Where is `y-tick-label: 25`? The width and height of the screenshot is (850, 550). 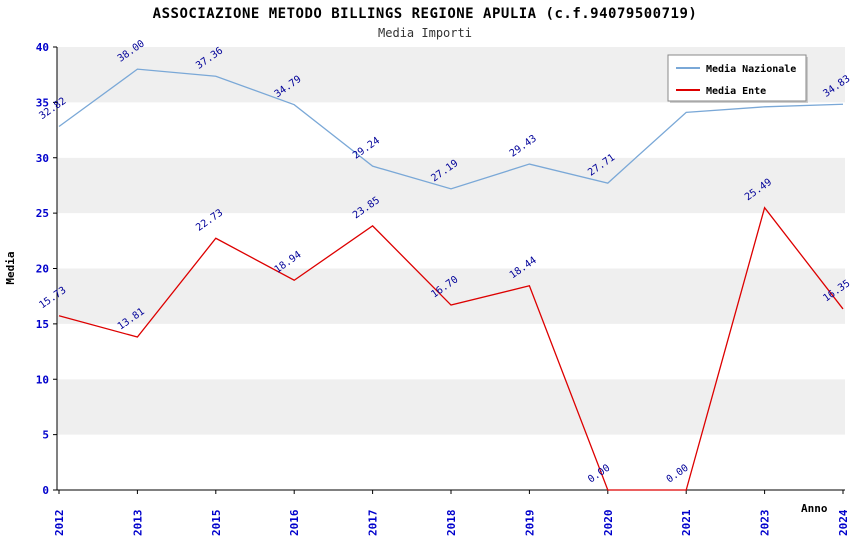 y-tick-label: 25 is located at coordinates (42, 213).